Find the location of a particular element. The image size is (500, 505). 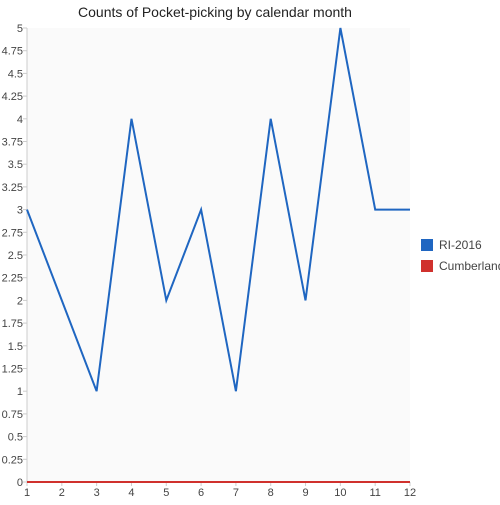

x-tick-label: 4 is located at coordinates (131, 493).